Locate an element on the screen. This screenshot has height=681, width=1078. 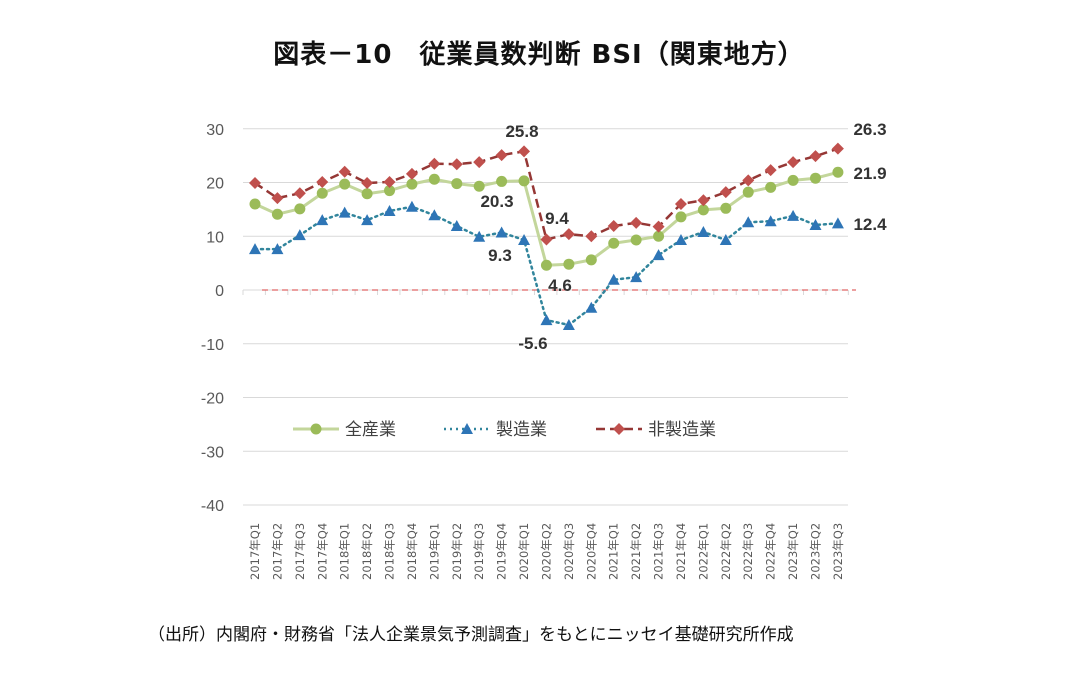
x-tick-label: 2019年Q1 is located at coordinates (434, 551).